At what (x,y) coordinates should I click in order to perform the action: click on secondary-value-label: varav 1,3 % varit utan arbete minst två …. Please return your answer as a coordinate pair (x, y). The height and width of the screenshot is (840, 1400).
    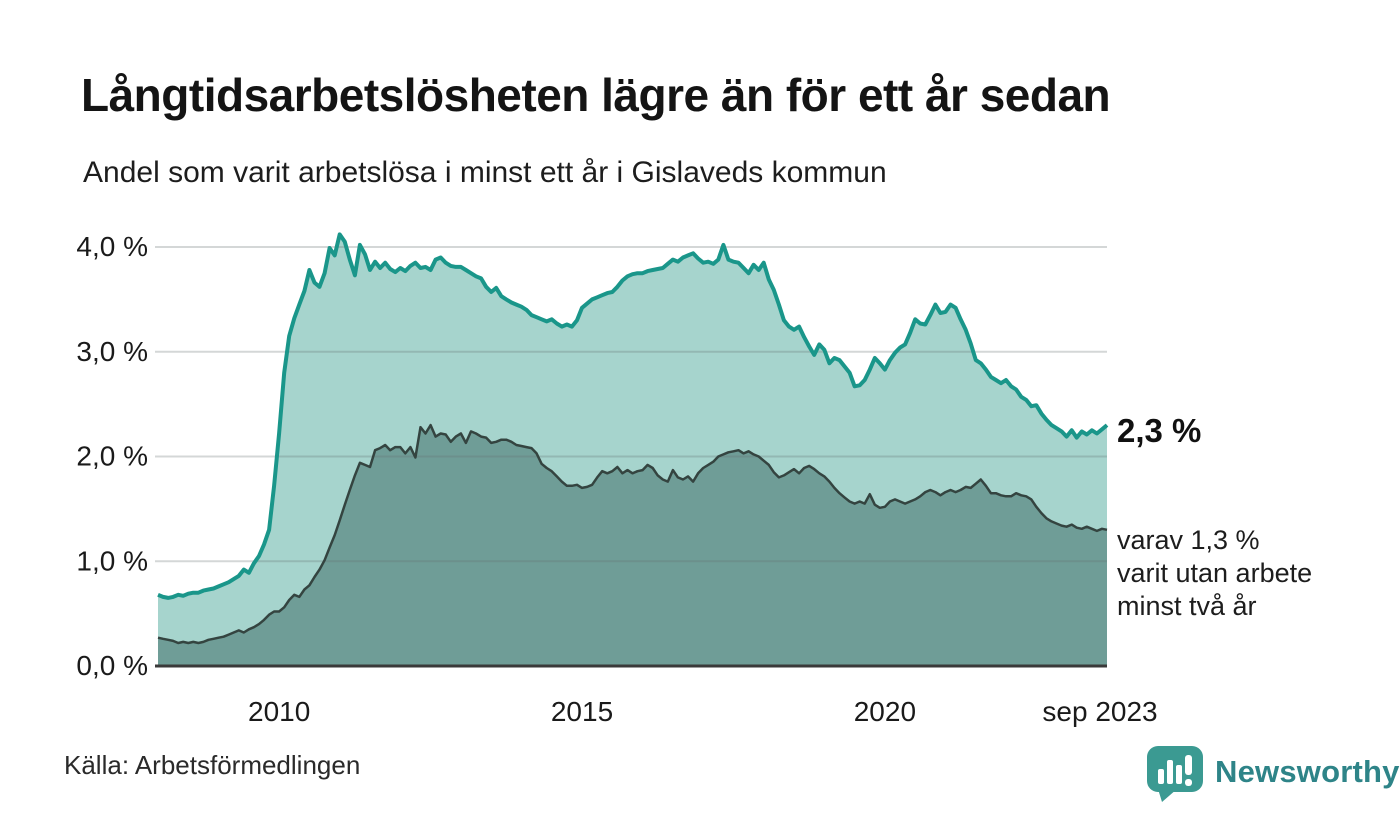
    Looking at the image, I should click on (1215, 573).